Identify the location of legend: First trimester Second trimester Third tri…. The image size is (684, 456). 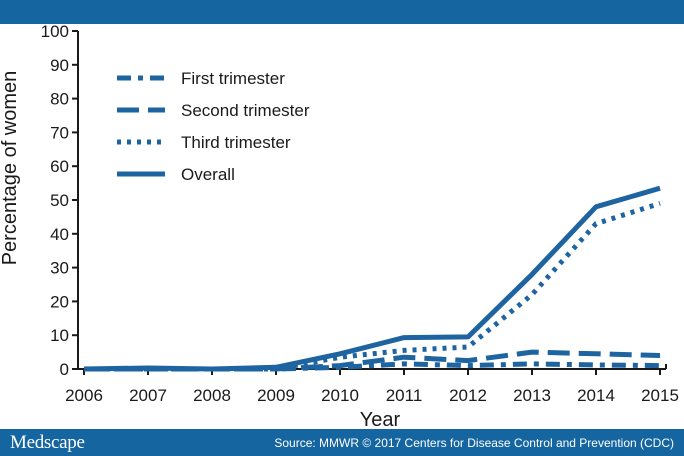
(213, 126).